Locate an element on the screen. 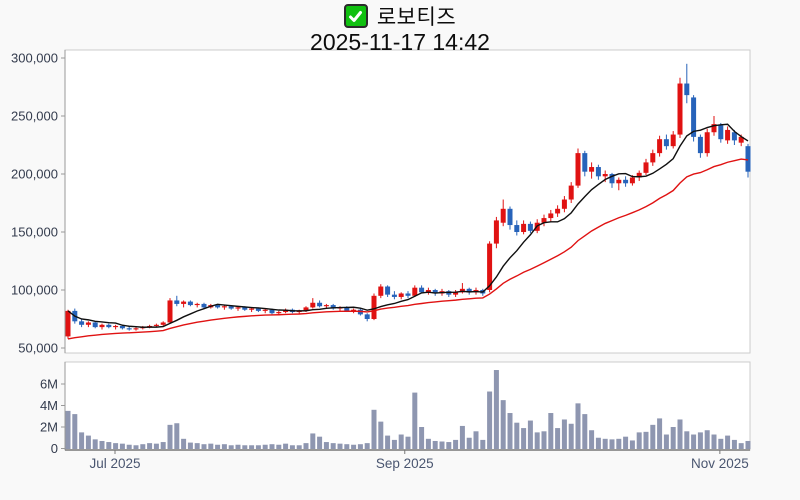 This screenshot has height=500, width=800. svg-text: Nov 2025 is located at coordinates (720, 463).